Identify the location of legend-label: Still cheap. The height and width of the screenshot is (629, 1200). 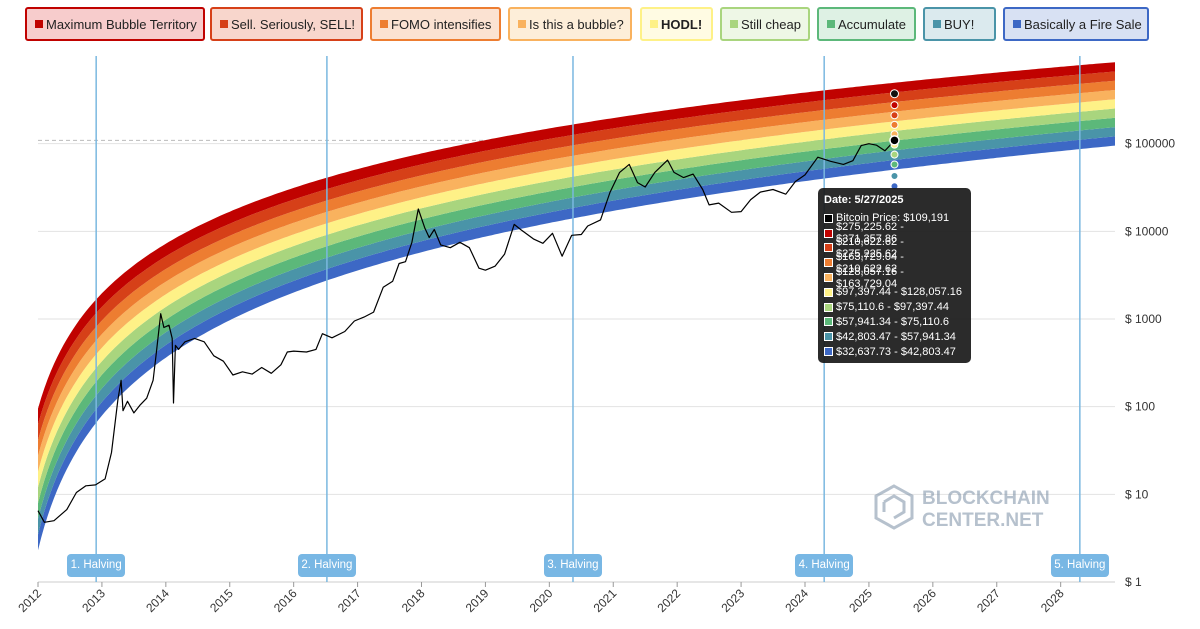
(771, 24).